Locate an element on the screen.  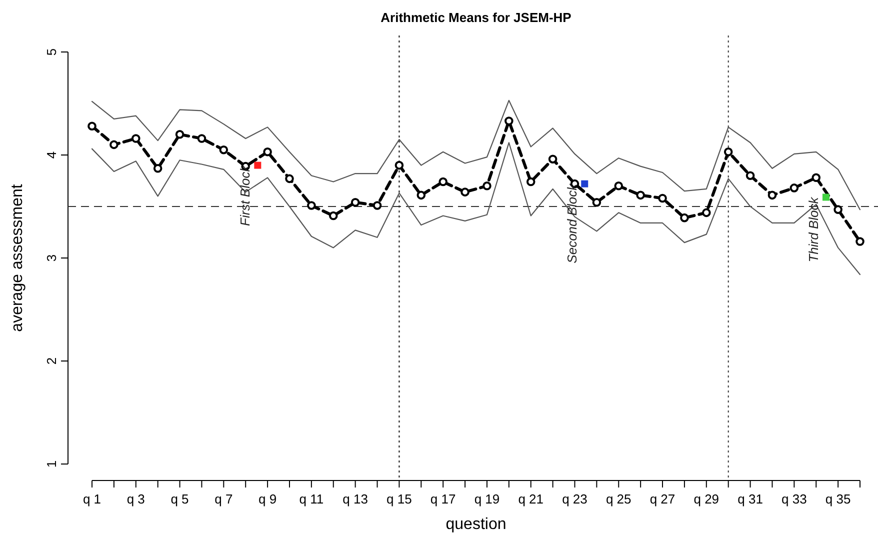
x-tick-label: q 1 is located at coordinates (92, 499).